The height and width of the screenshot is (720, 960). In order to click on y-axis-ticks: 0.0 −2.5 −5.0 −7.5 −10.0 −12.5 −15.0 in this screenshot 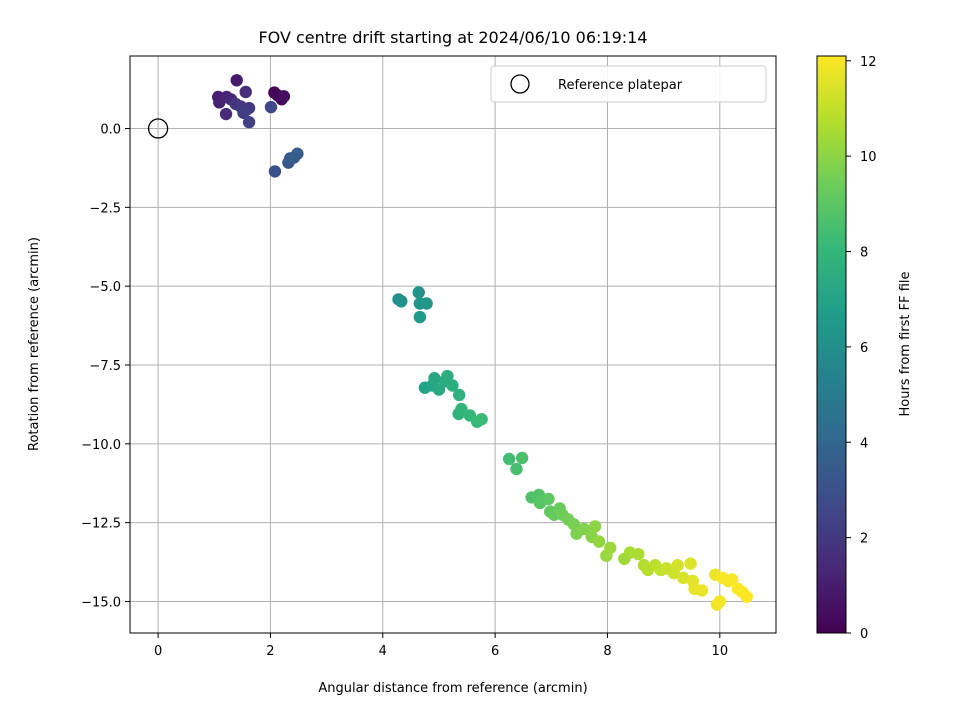, I will do `click(105, 366)`.